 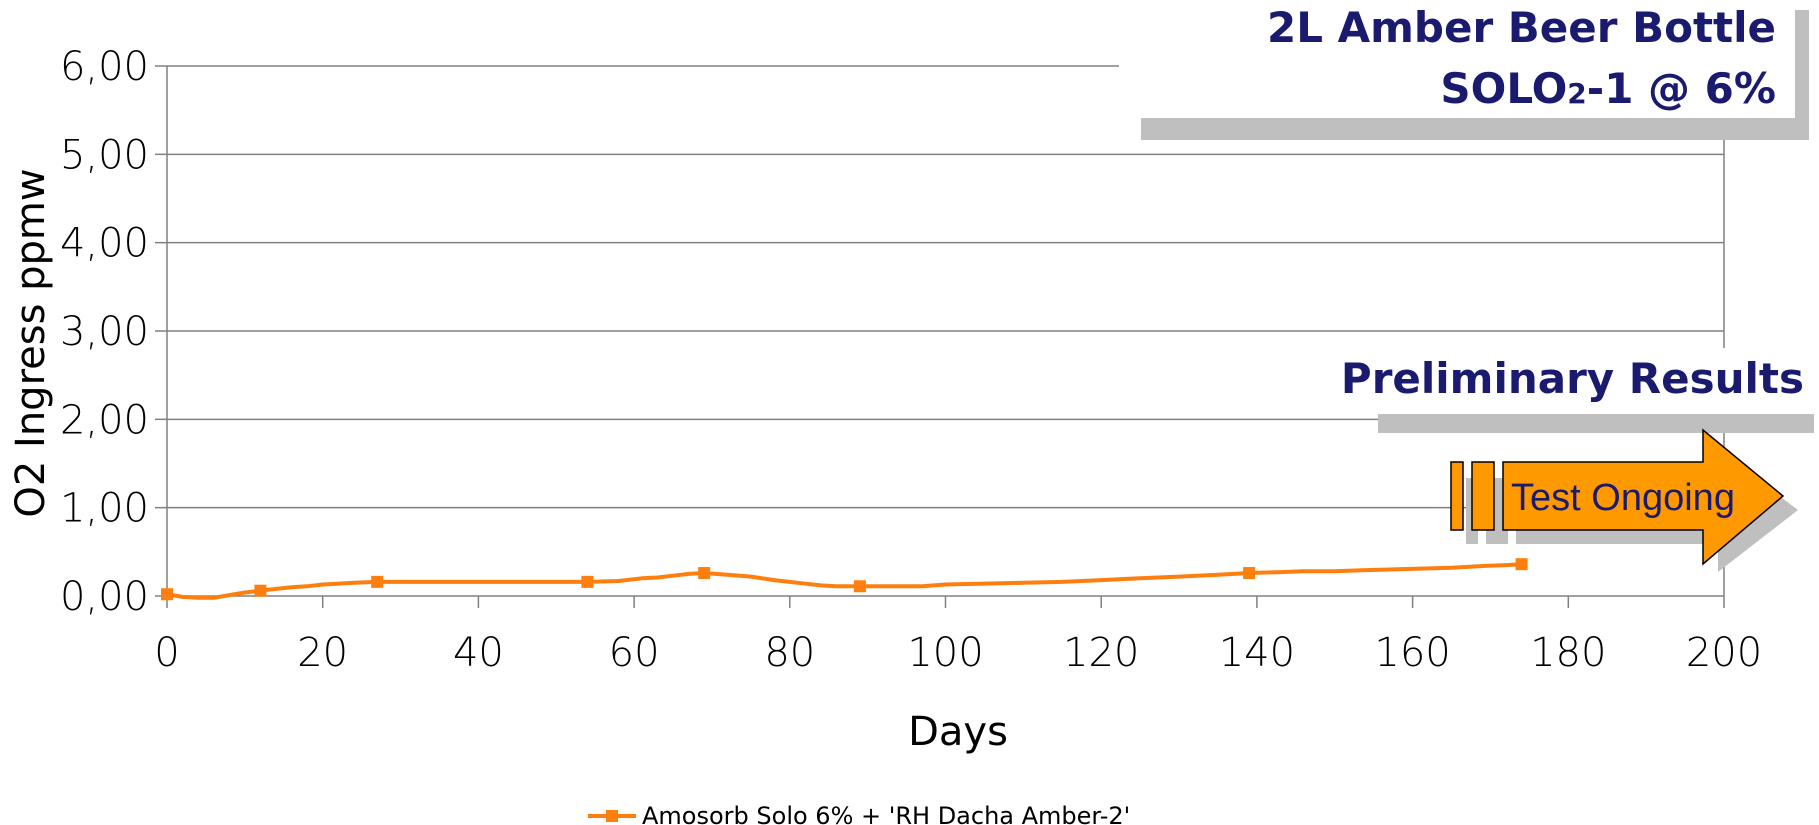 I want to click on series-line, so click(x=844, y=581).